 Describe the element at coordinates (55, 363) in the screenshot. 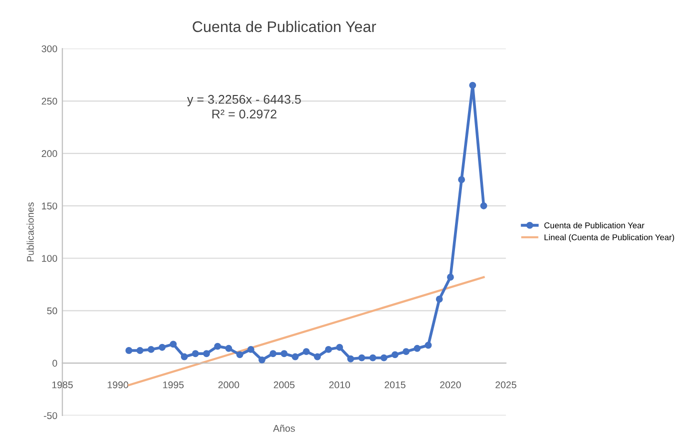

I see `y-tick-label: 0` at that location.